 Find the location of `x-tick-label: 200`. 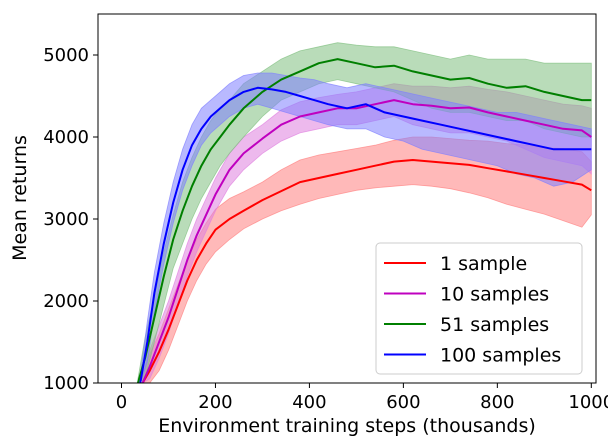

x-tick-label: 200 is located at coordinates (215, 402).